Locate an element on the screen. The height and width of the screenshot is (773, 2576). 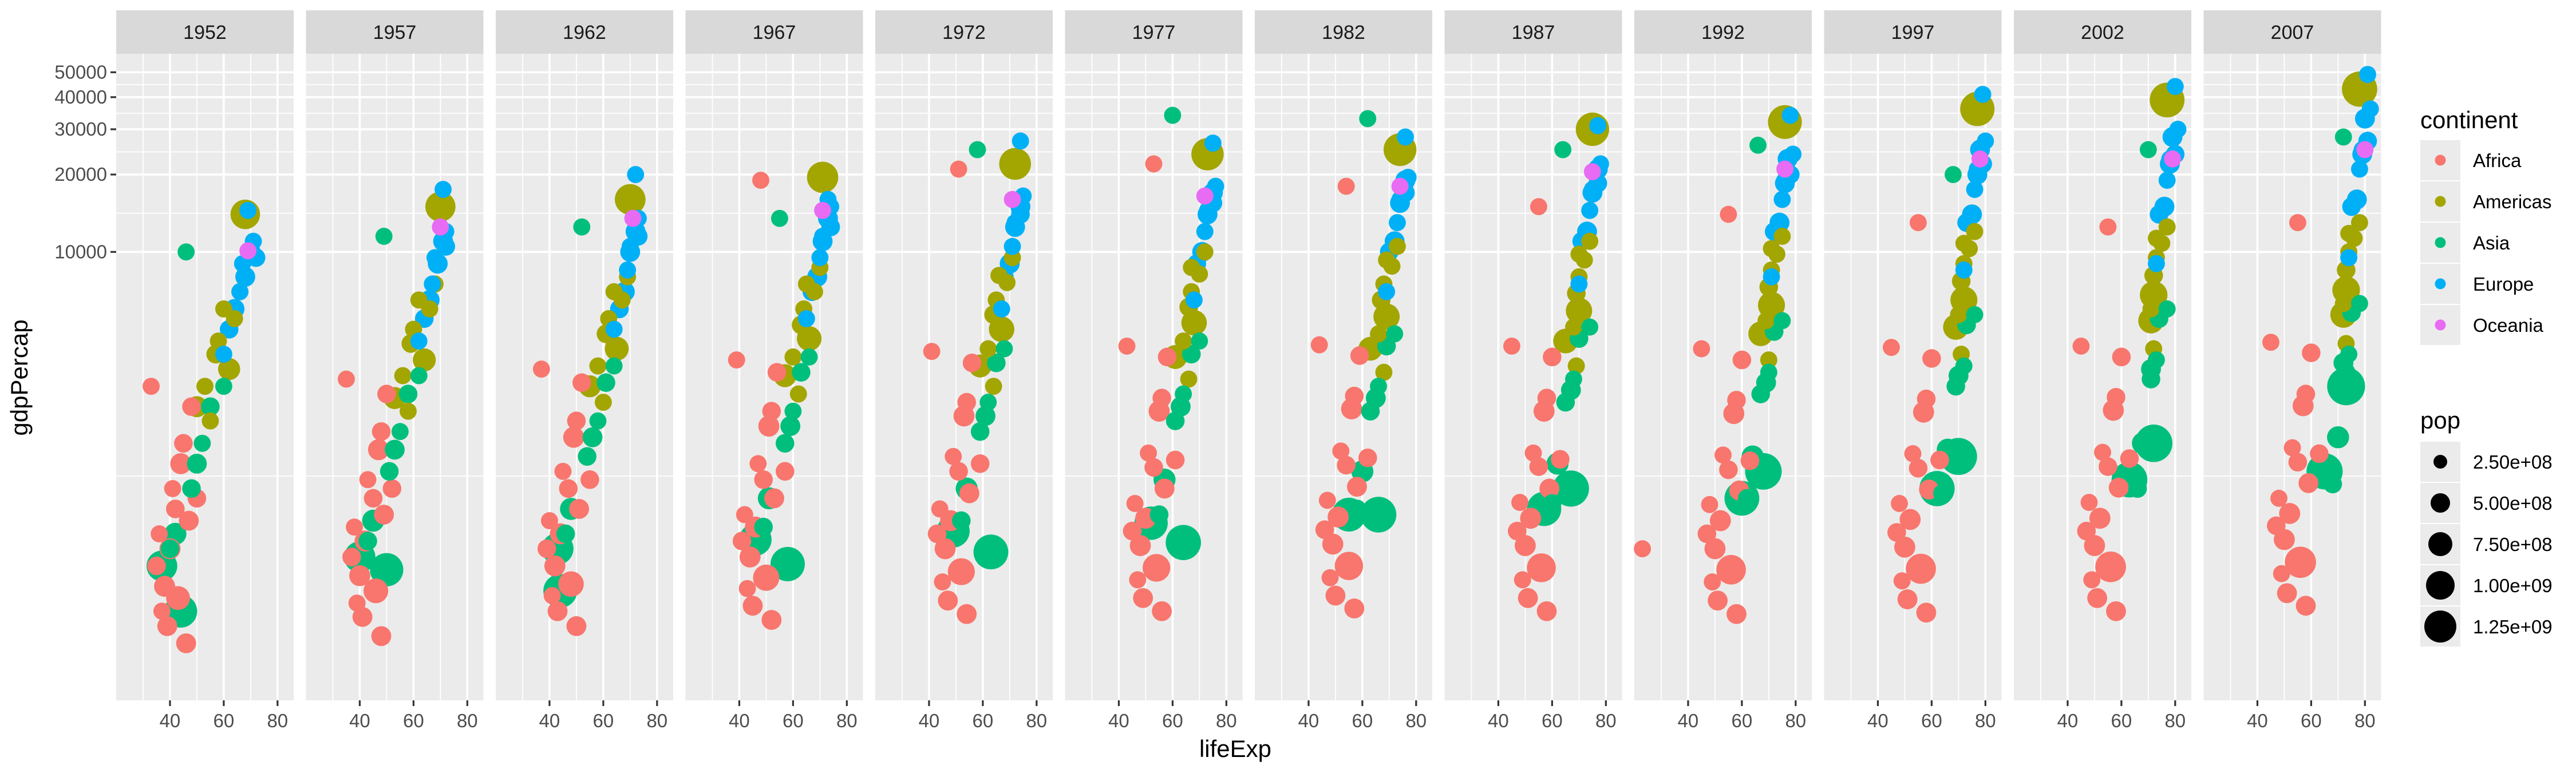
legend-size-swatch is located at coordinates (2440, 503).